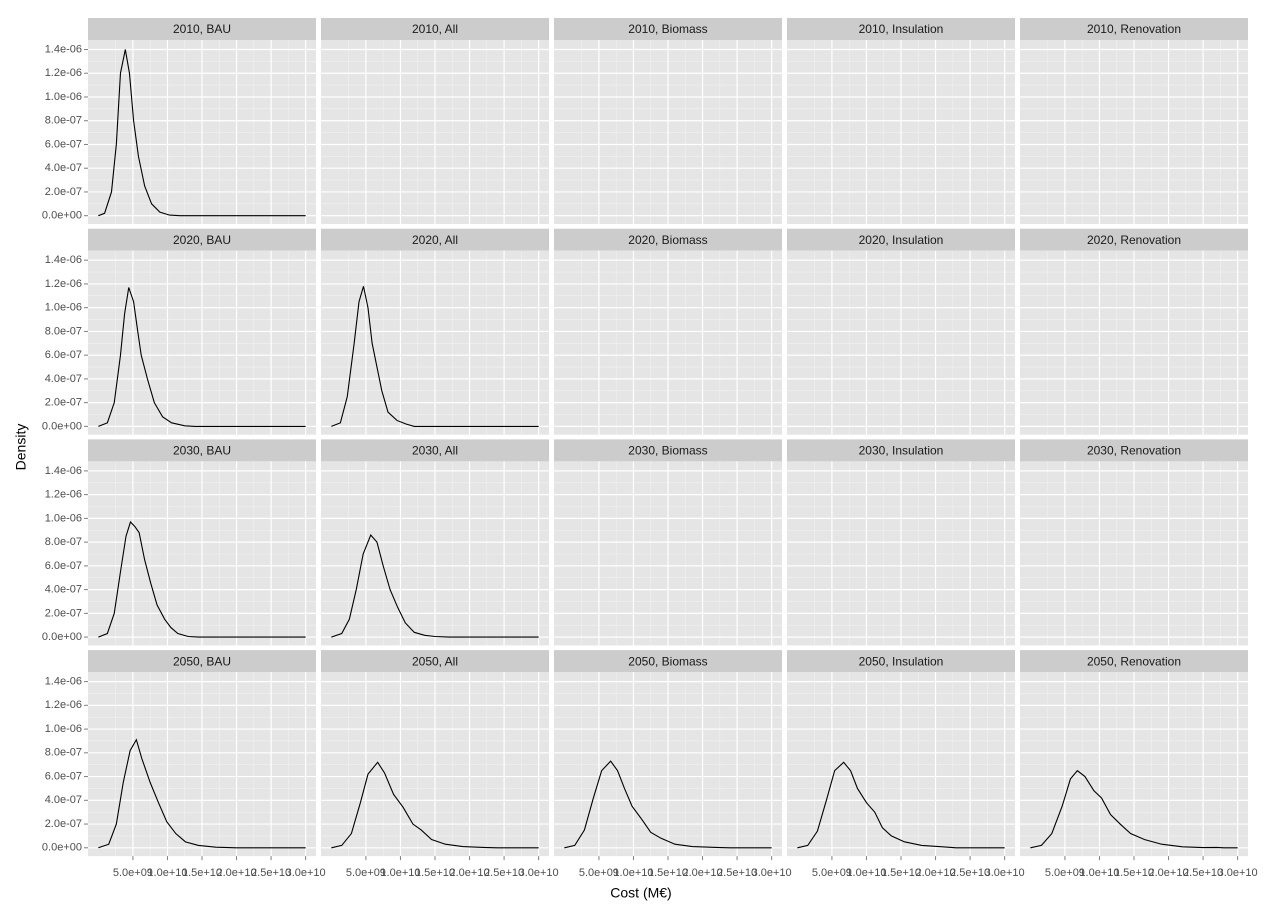  I want to click on strip-title: 2050, Renovation, so click(1134, 661).